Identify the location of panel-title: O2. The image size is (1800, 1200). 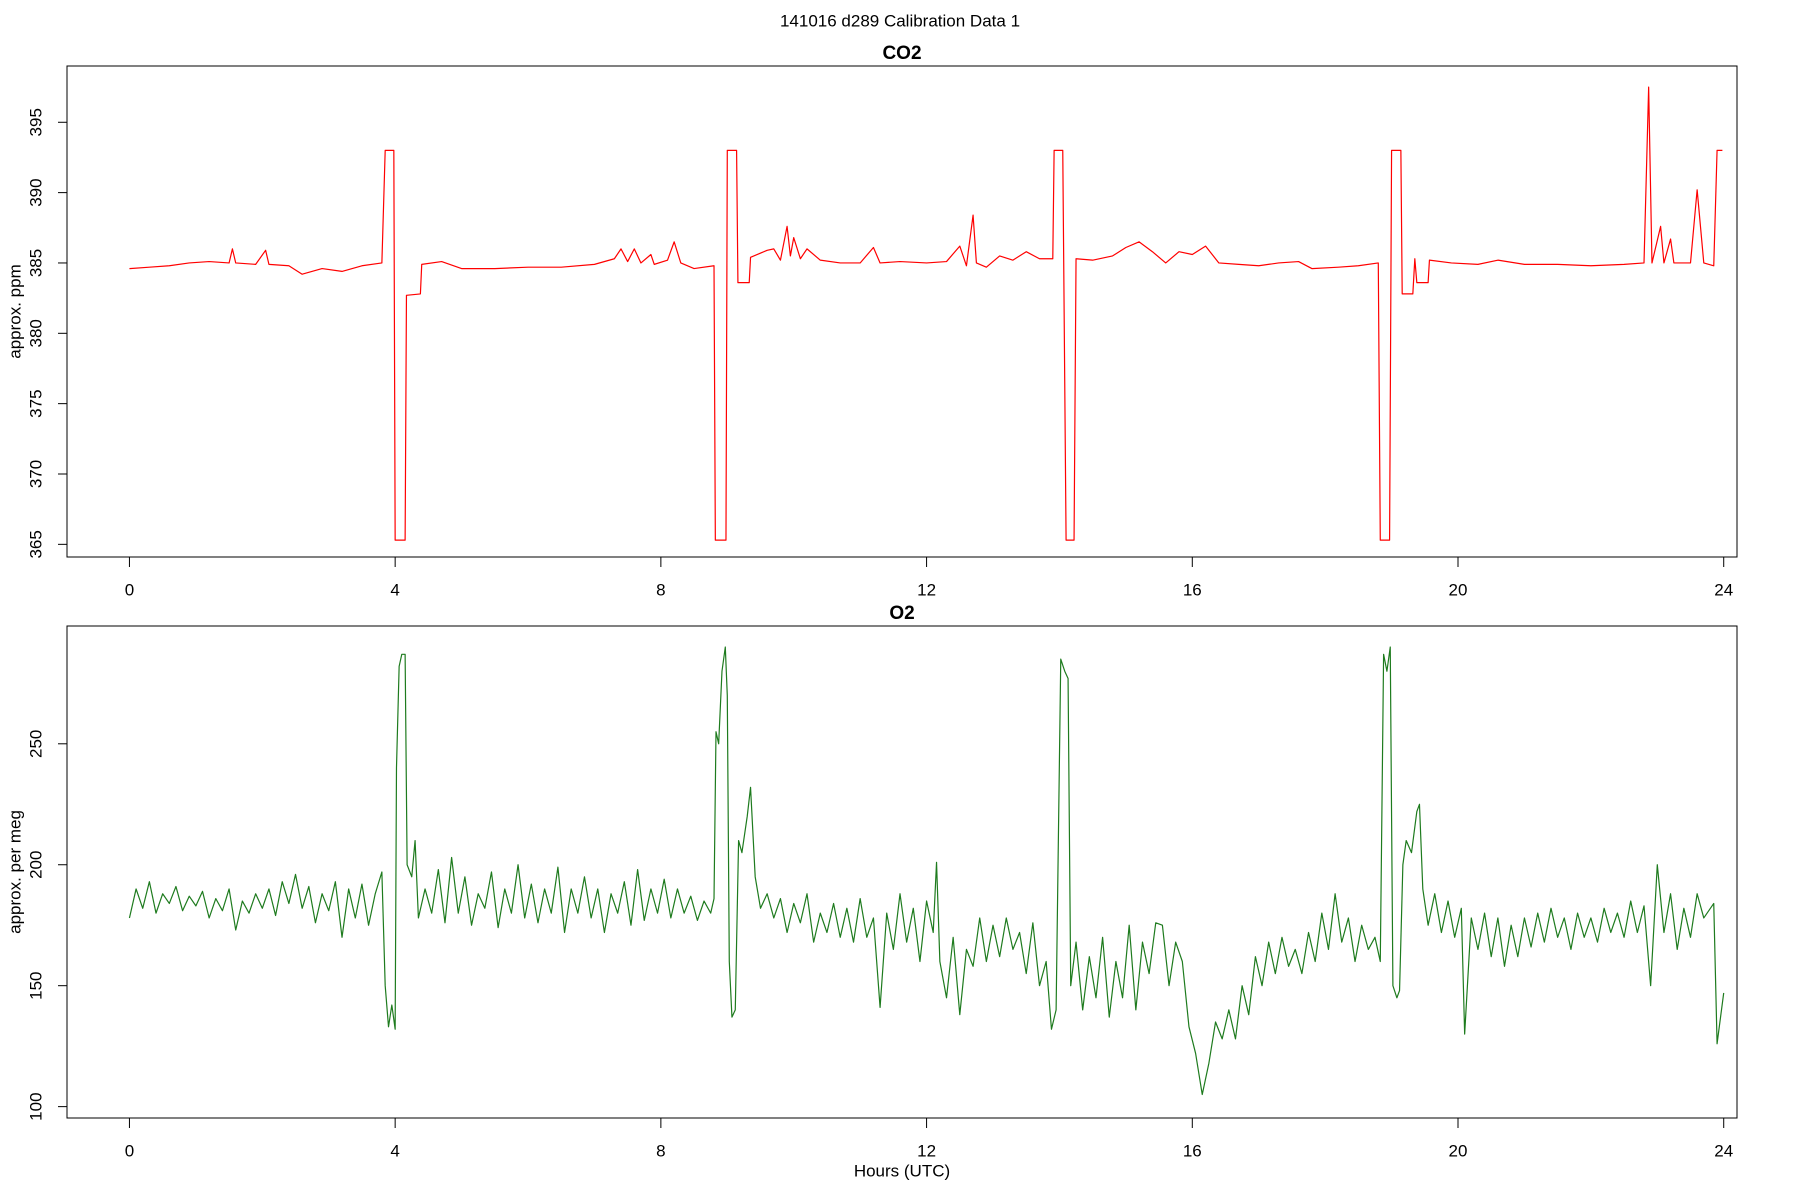
(901, 613).